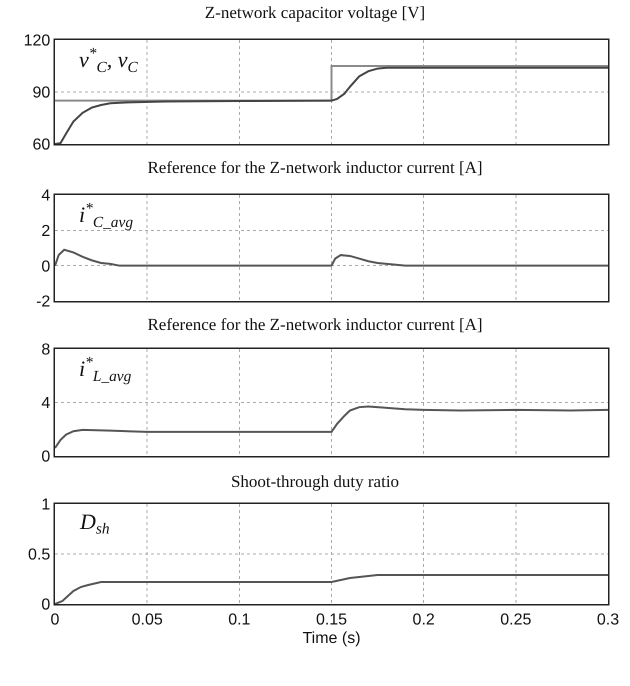 This screenshot has height=686, width=630. I want to click on x-tick-label: 0.1, so click(239, 620).